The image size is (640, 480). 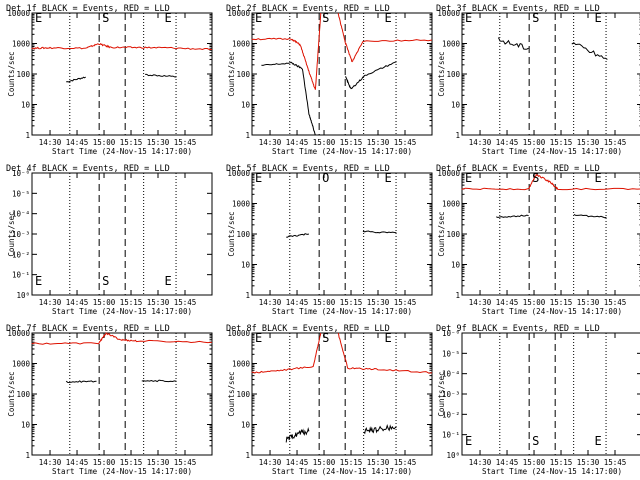 What do you see at coordinates (131, 142) in the screenshot?
I see `x-tick-label: 15:15` at bounding box center [131, 142].